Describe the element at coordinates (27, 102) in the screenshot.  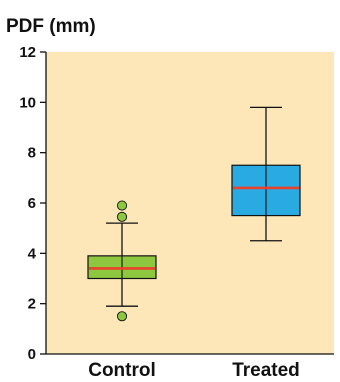
I see `y-tick-label: 10` at that location.